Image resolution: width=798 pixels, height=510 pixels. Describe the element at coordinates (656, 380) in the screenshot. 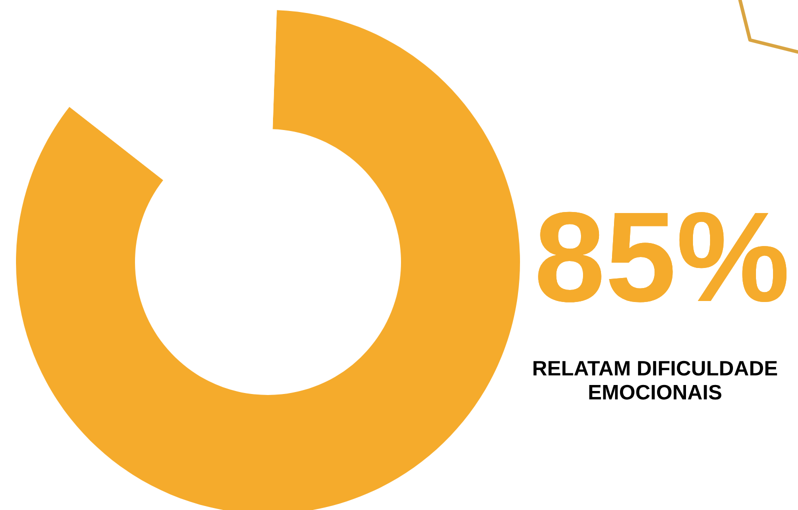

I see `text: RELATAM DIFICULDADE EMOCIONAIS` at that location.